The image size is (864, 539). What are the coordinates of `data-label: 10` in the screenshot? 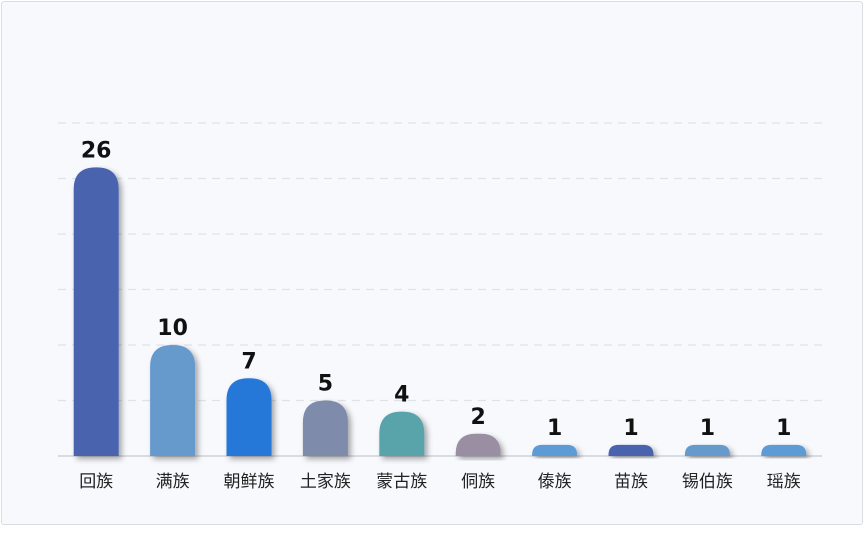 It's located at (172, 328).